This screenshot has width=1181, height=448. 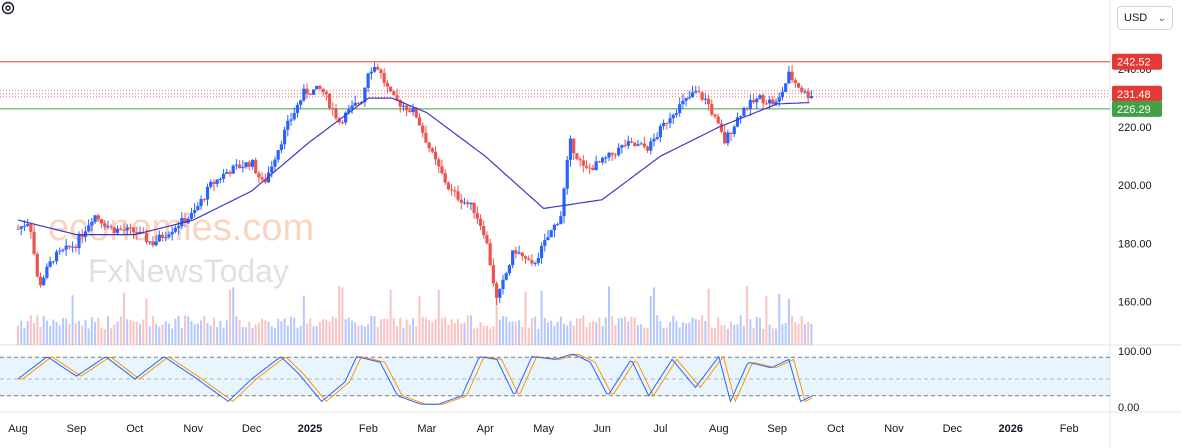 I want to click on currency-selector: USD ⌄, so click(x=1145, y=18).